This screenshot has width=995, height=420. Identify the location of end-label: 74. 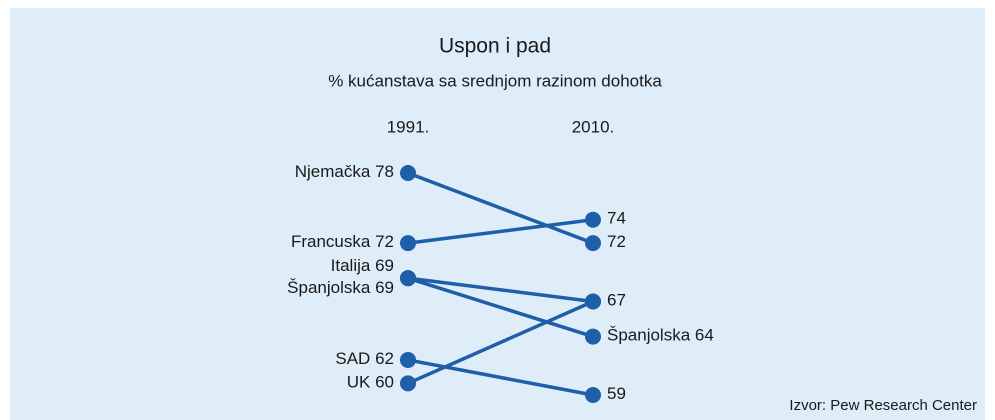
(616, 218).